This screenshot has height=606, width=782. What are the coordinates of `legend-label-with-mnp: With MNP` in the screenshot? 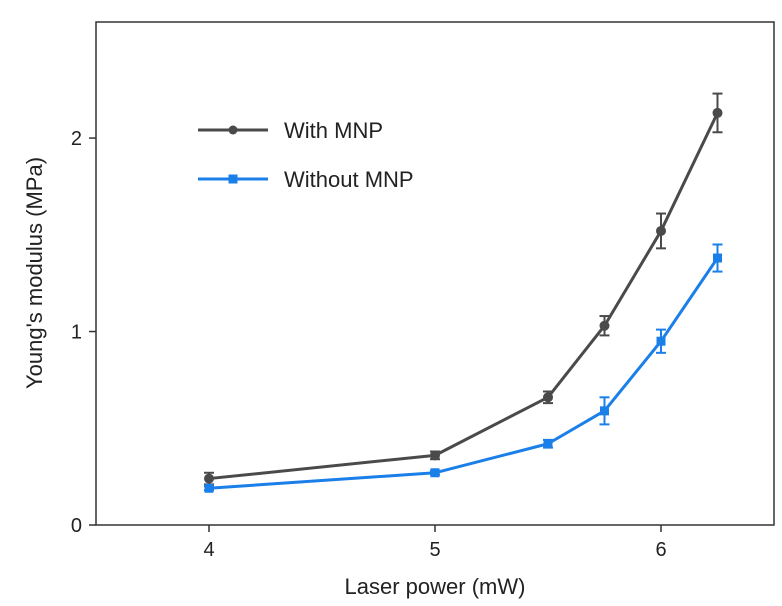 It's located at (333, 130).